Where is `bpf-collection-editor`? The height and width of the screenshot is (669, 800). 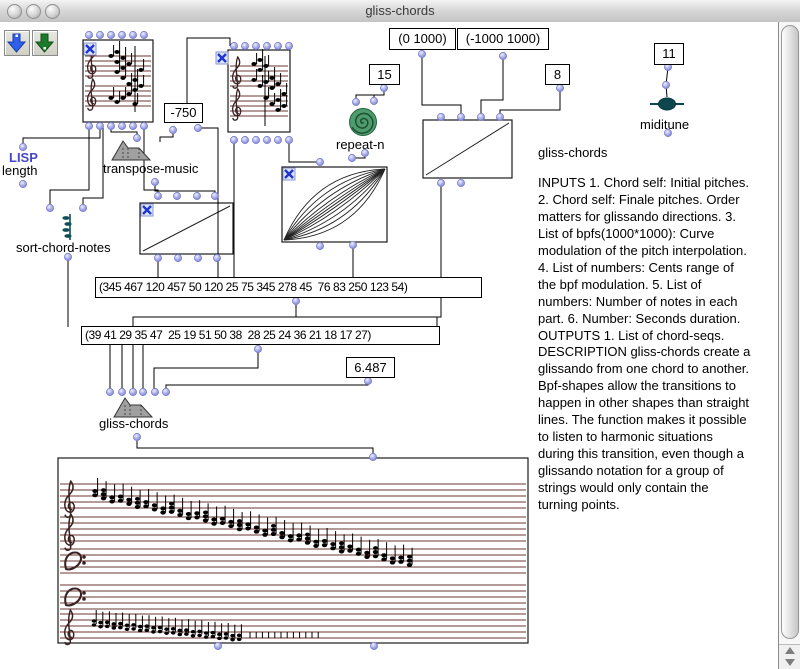 bpf-collection-editor is located at coordinates (334, 204).